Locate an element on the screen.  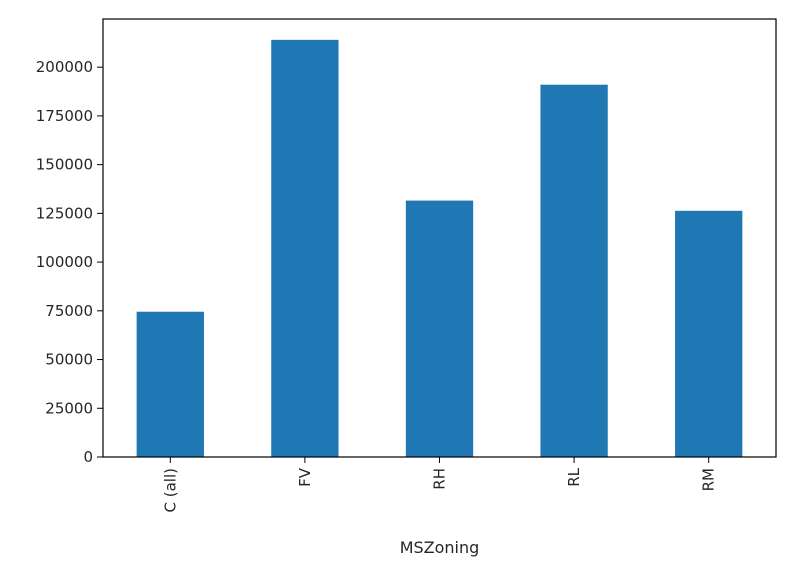
x-tick-label: RL is located at coordinates (574, 476).